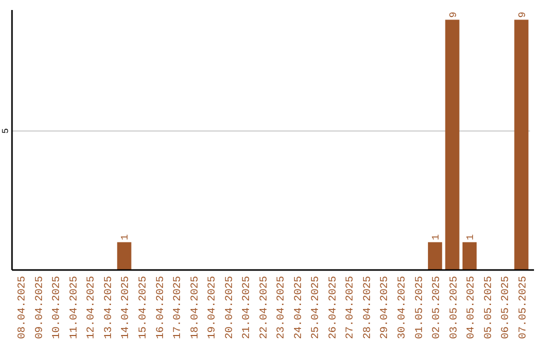  Describe the element at coordinates (74, 308) in the screenshot. I see `x-tick-label: 11.04.2025` at that location.